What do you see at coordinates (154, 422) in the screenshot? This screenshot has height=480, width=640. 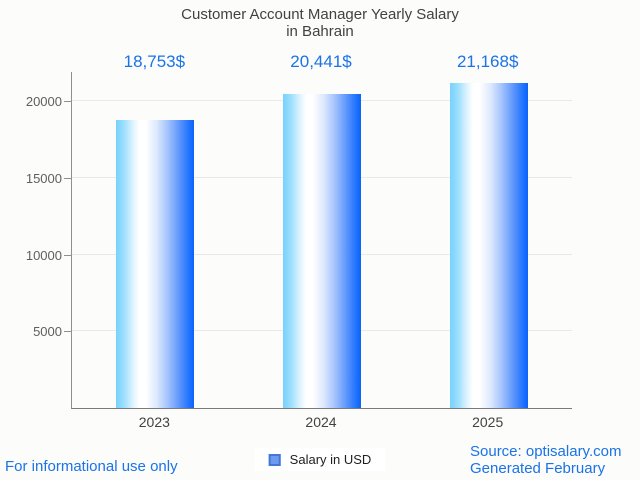 I see `x-axis-label: 2023` at bounding box center [154, 422].